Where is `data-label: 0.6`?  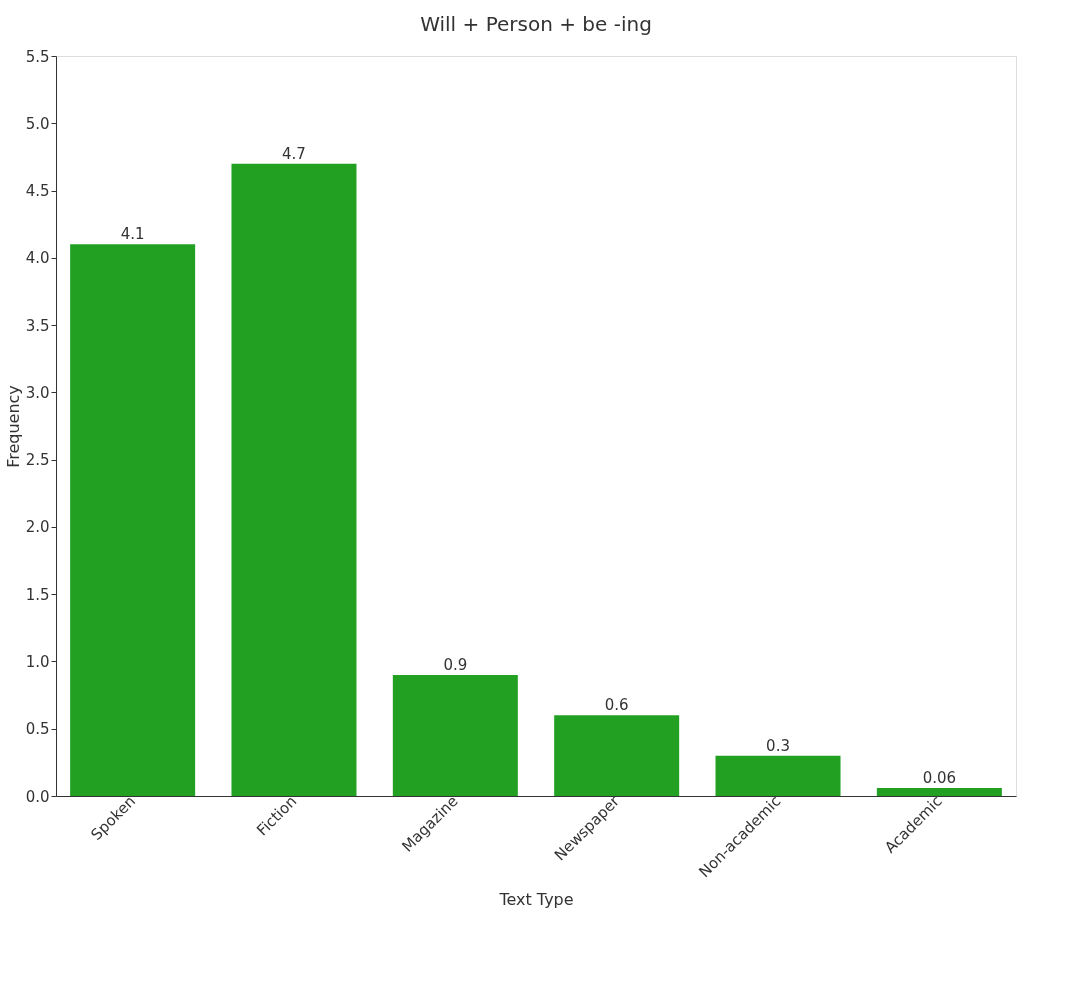 data-label: 0.6 is located at coordinates (616, 705).